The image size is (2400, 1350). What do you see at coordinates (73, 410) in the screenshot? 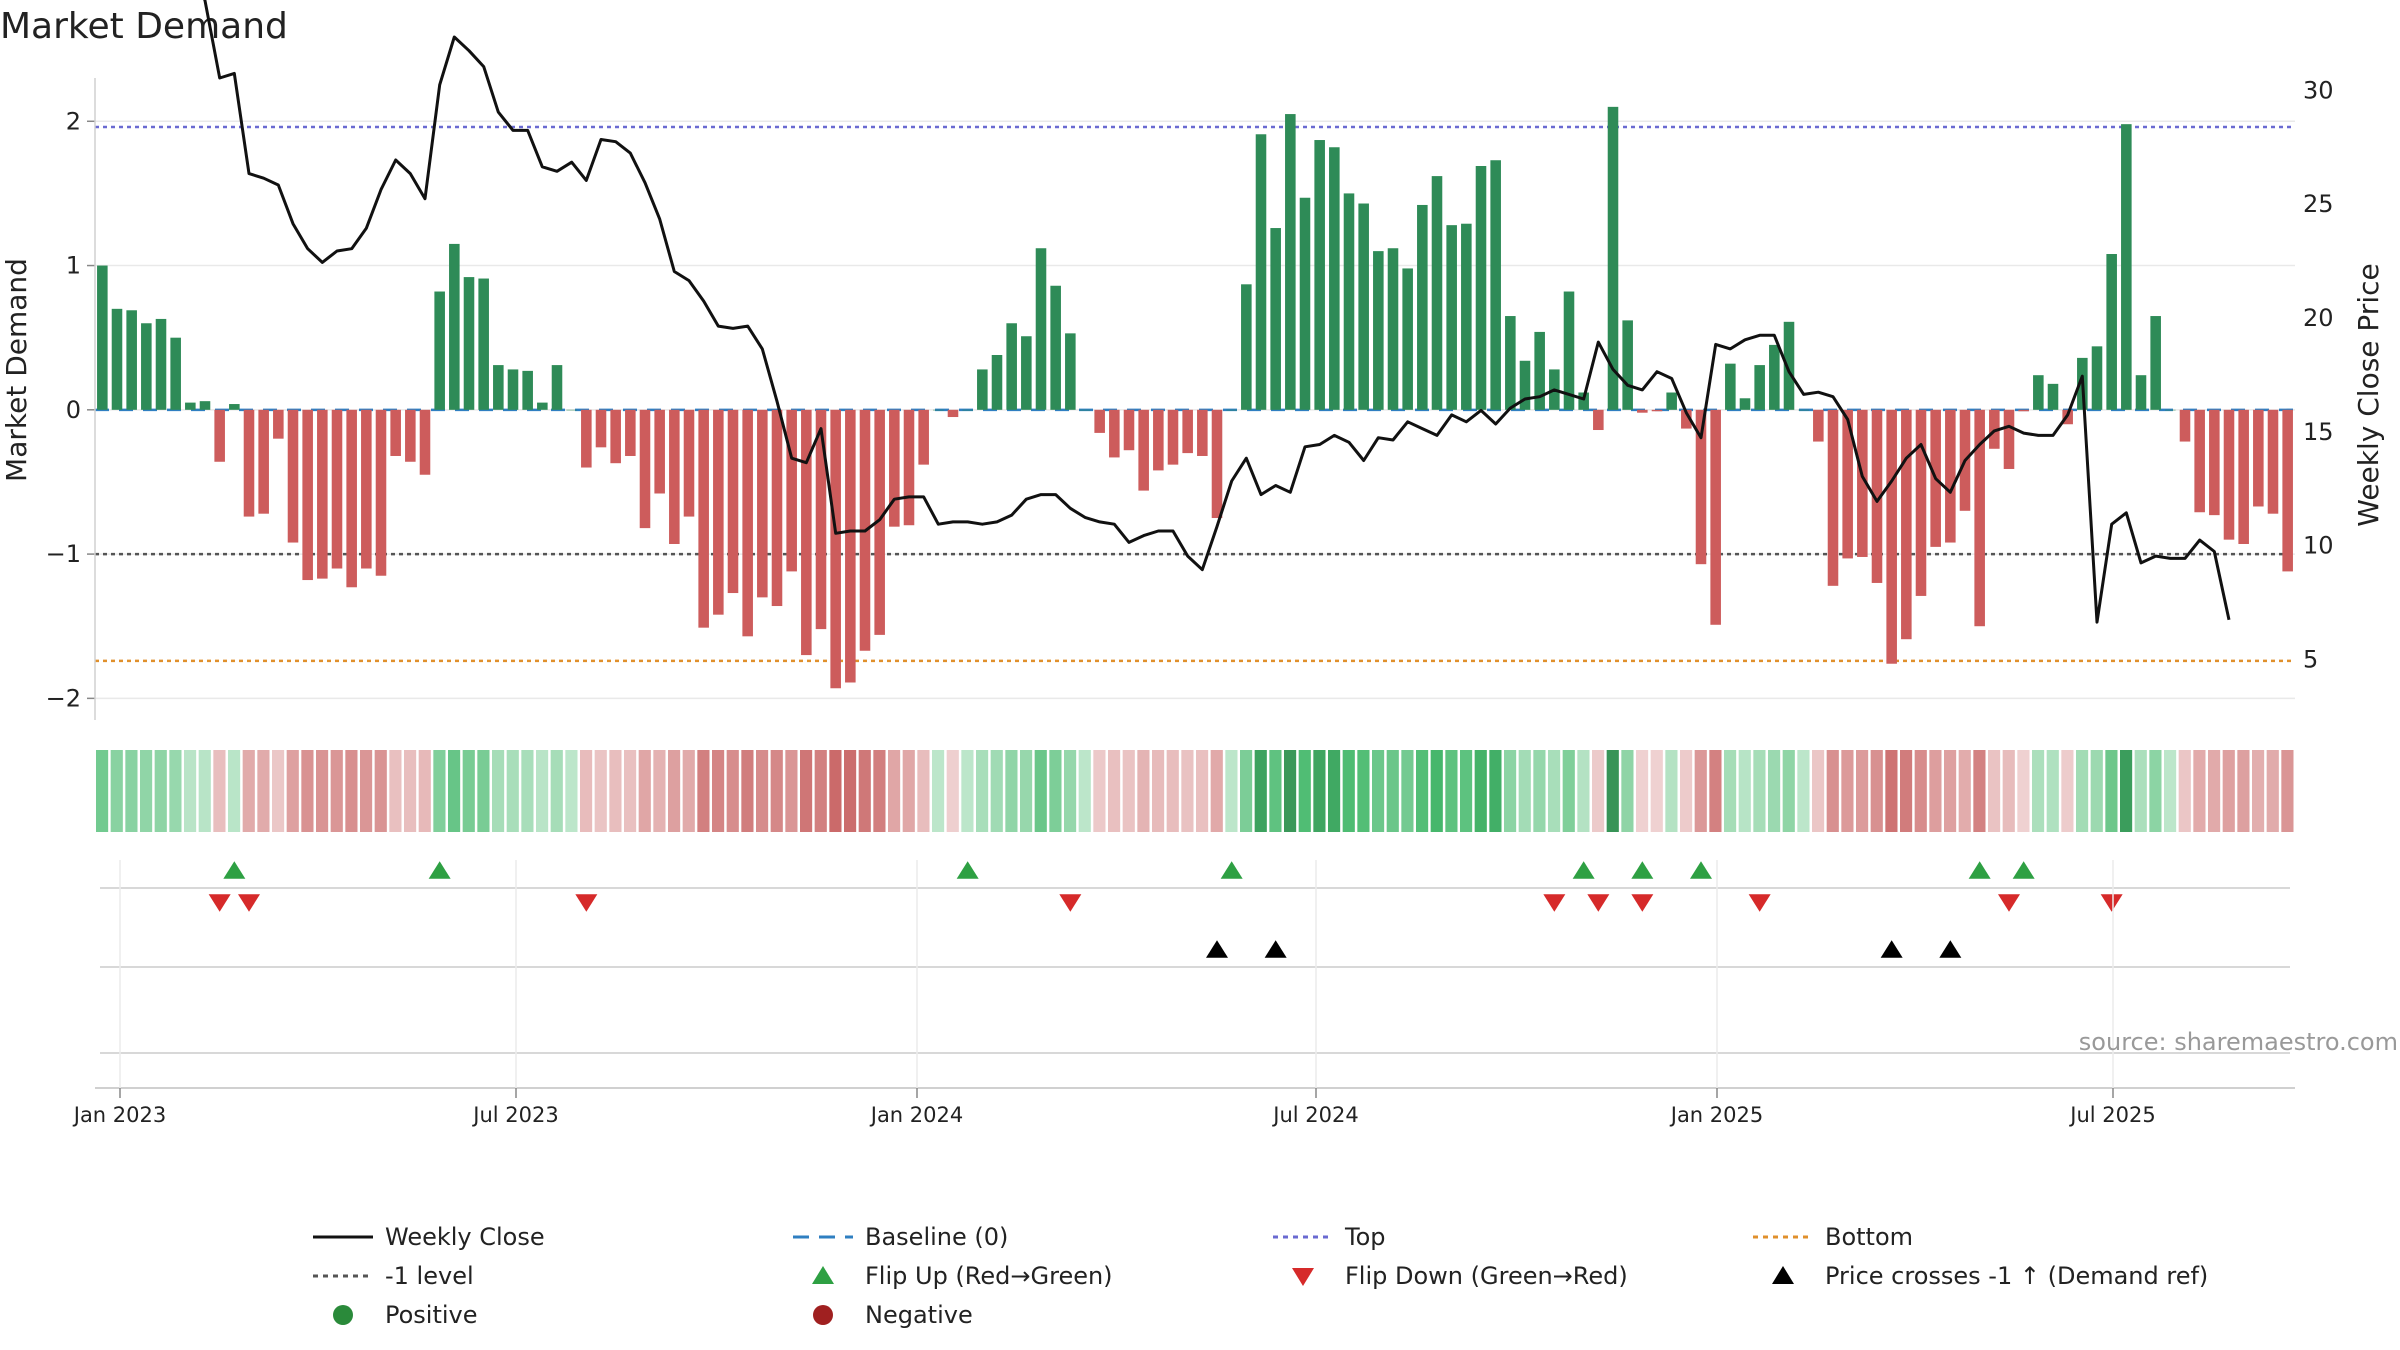
I see `y-tick-label: 0` at bounding box center [73, 410].